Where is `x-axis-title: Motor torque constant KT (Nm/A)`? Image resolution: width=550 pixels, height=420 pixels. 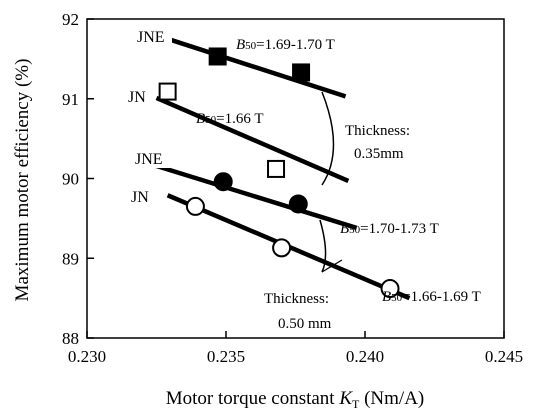
x-axis-title: Motor torque constant KT (Nm/A) is located at coordinates (295, 399).